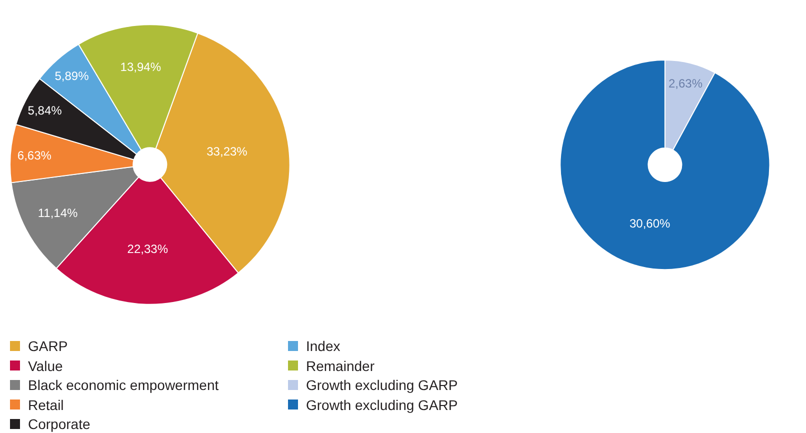  Describe the element at coordinates (72, 76) in the screenshot. I see `data-label: 5,89%` at that location.